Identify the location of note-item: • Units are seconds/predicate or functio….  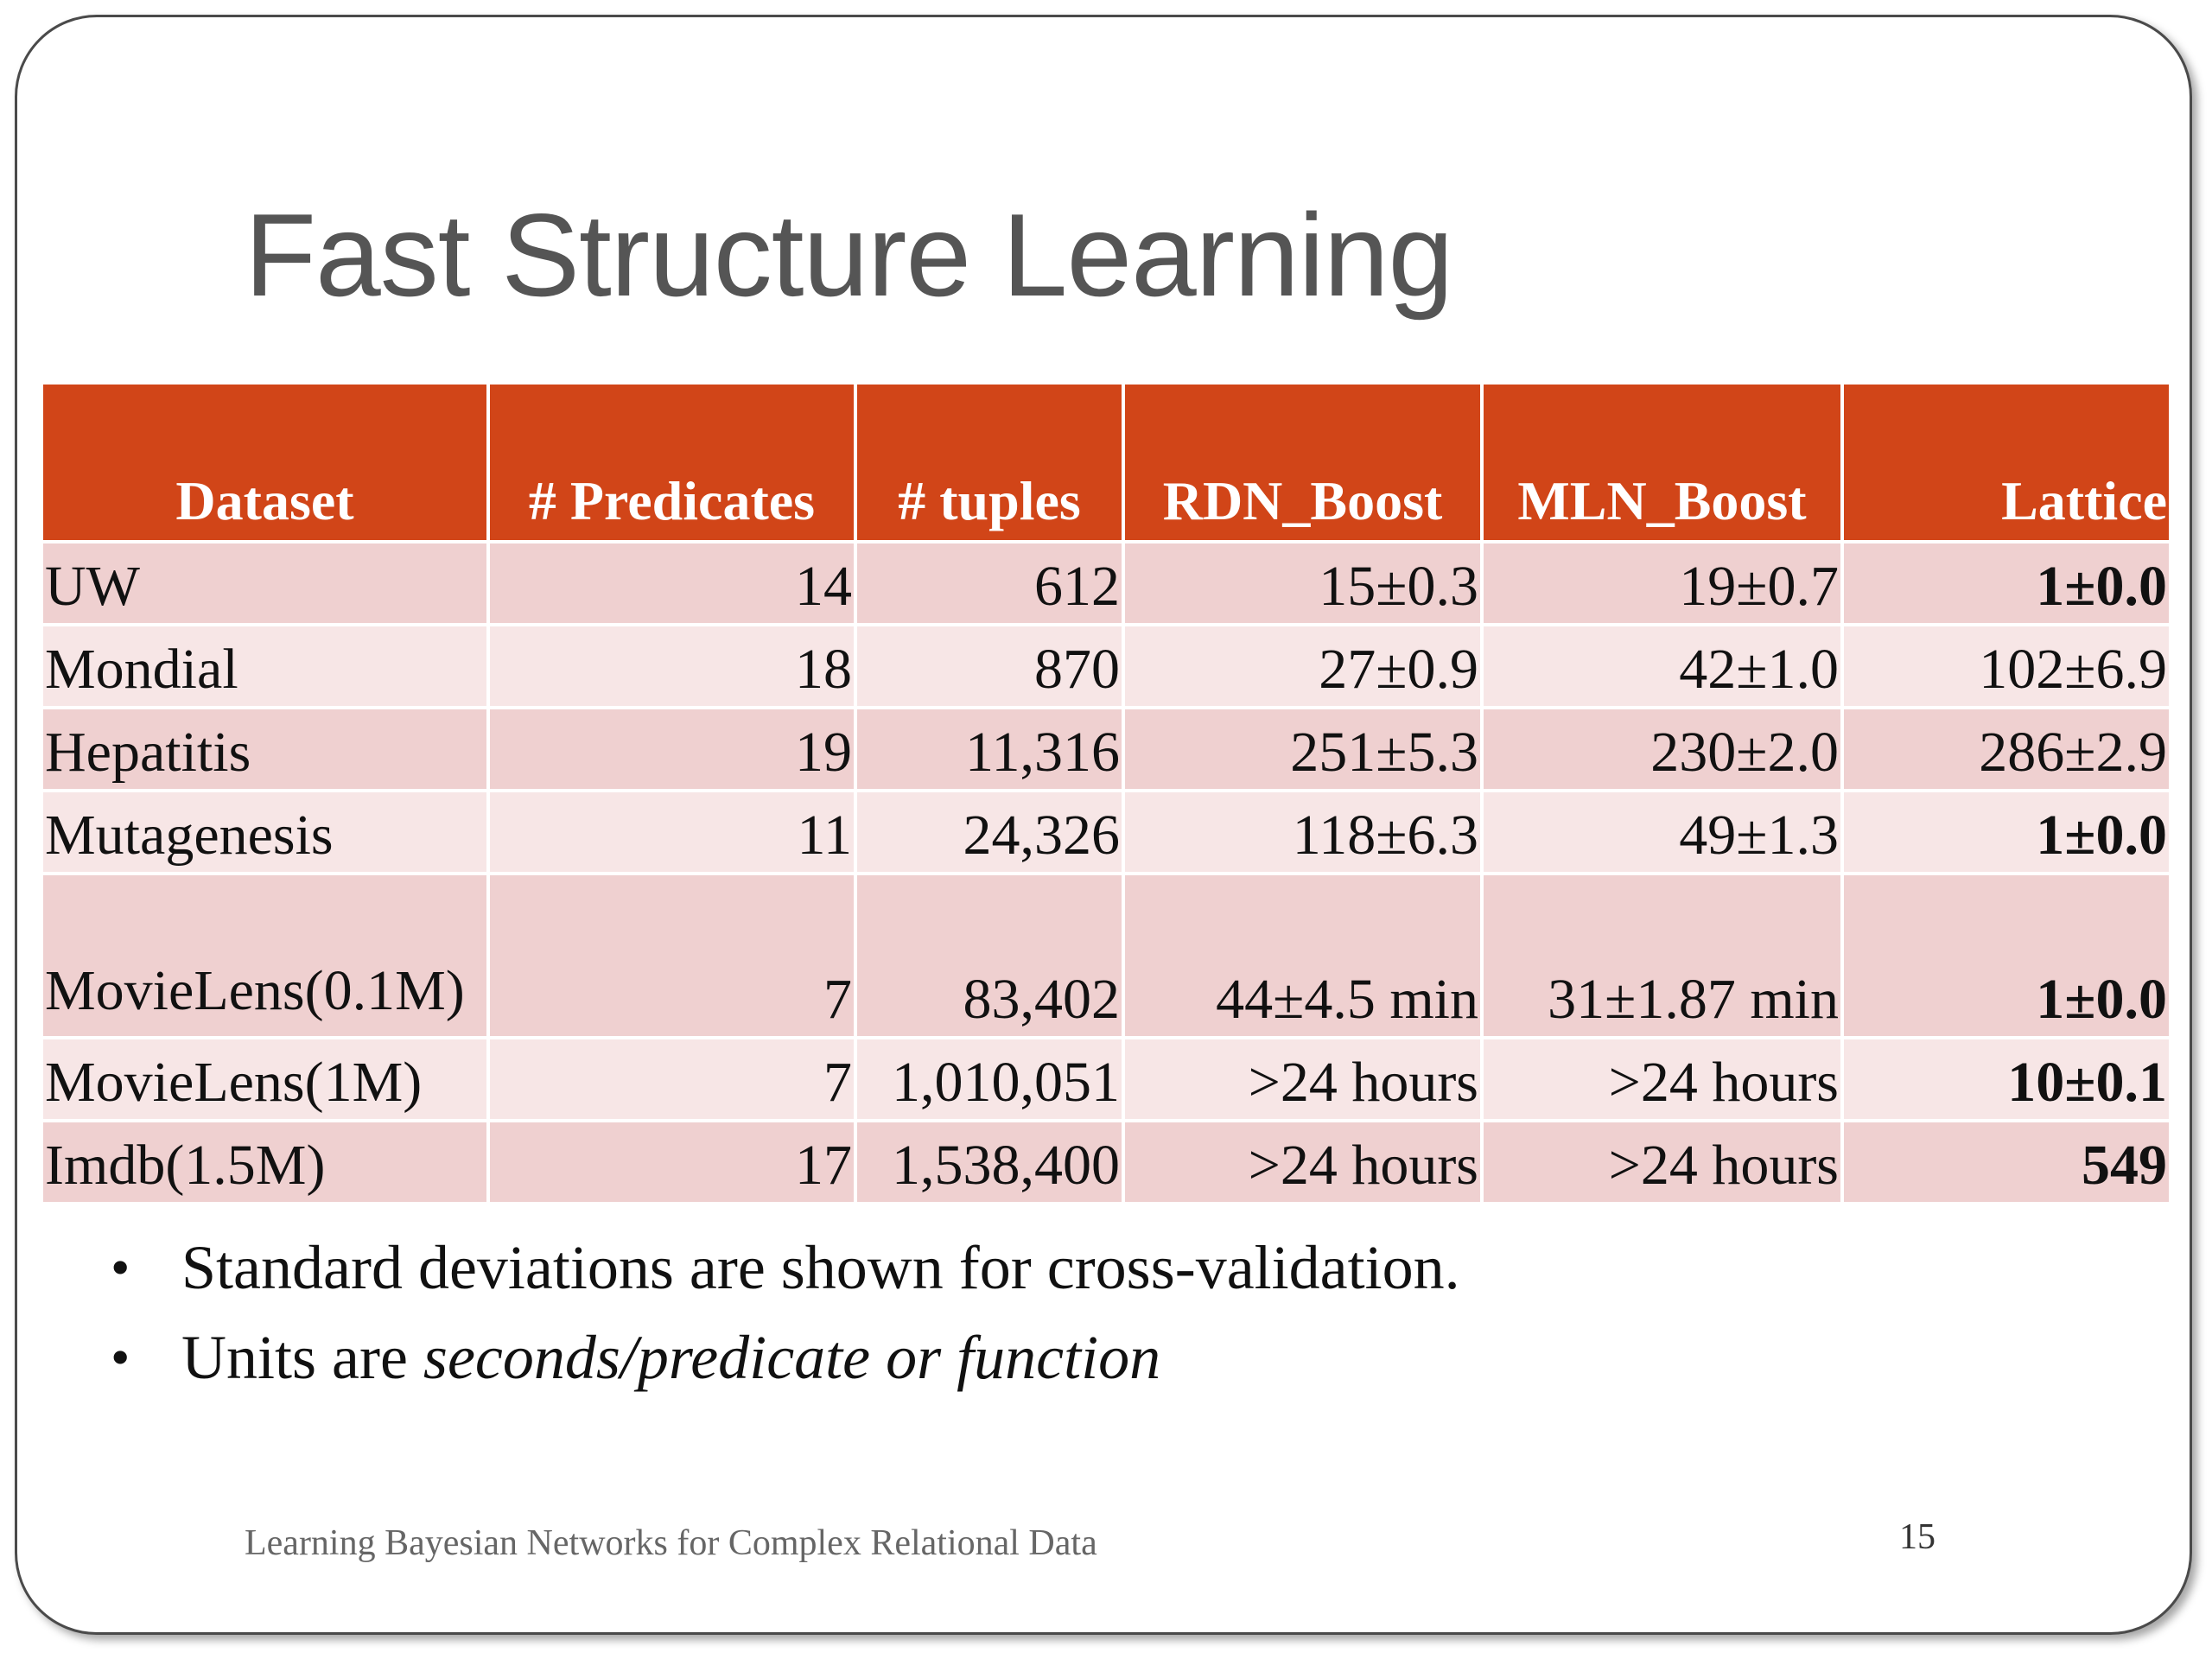
(782, 1357).